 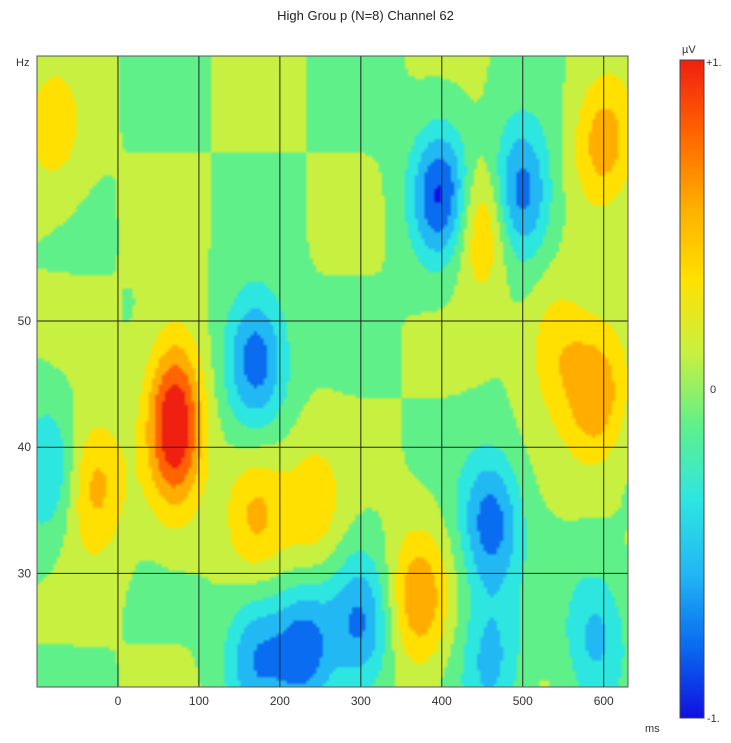 What do you see at coordinates (361, 701) in the screenshot?
I see `x-tick-label: 300` at bounding box center [361, 701].